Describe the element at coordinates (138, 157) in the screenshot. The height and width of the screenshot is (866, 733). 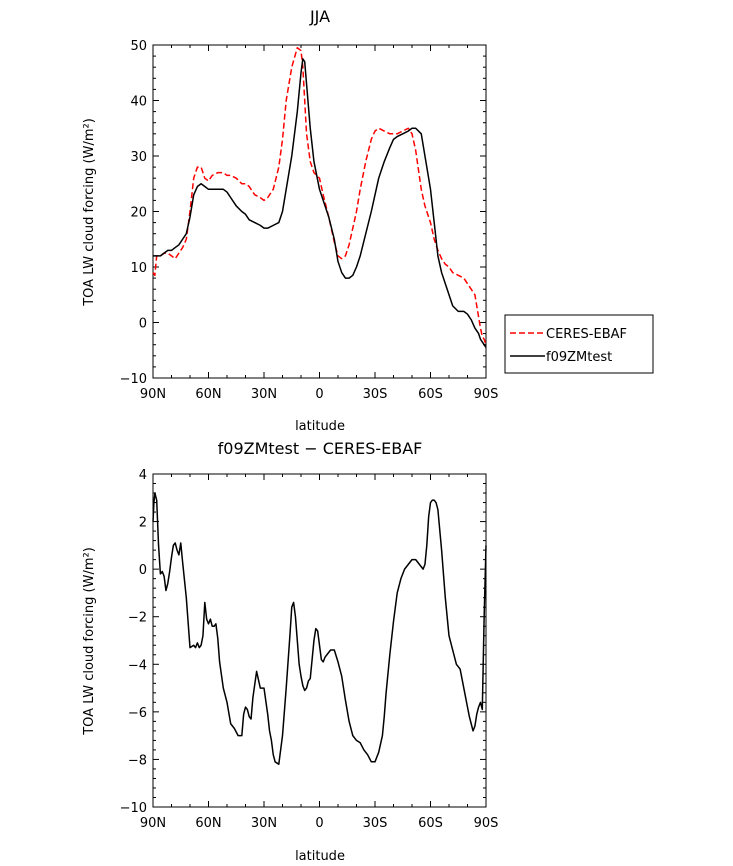
I see `top-ytick-label: 30` at that location.